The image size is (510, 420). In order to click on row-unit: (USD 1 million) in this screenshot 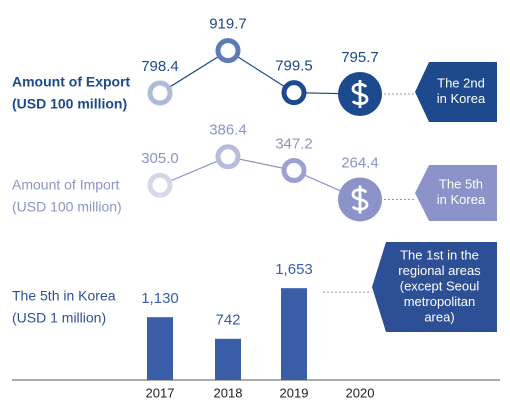, I will do `click(59, 318)`.